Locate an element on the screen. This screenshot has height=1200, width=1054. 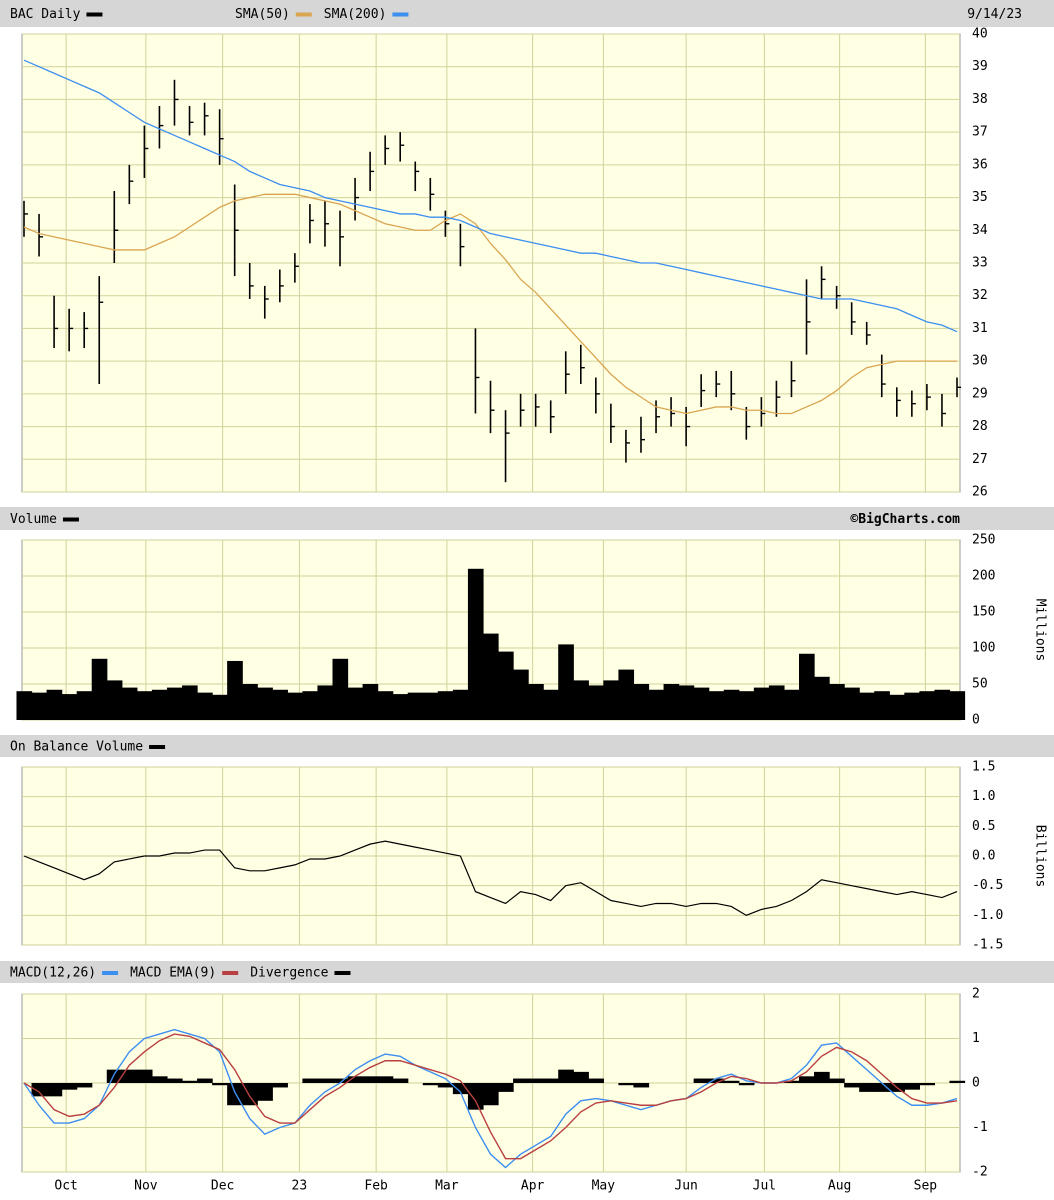
y-tick-label: 36 is located at coordinates (980, 164).